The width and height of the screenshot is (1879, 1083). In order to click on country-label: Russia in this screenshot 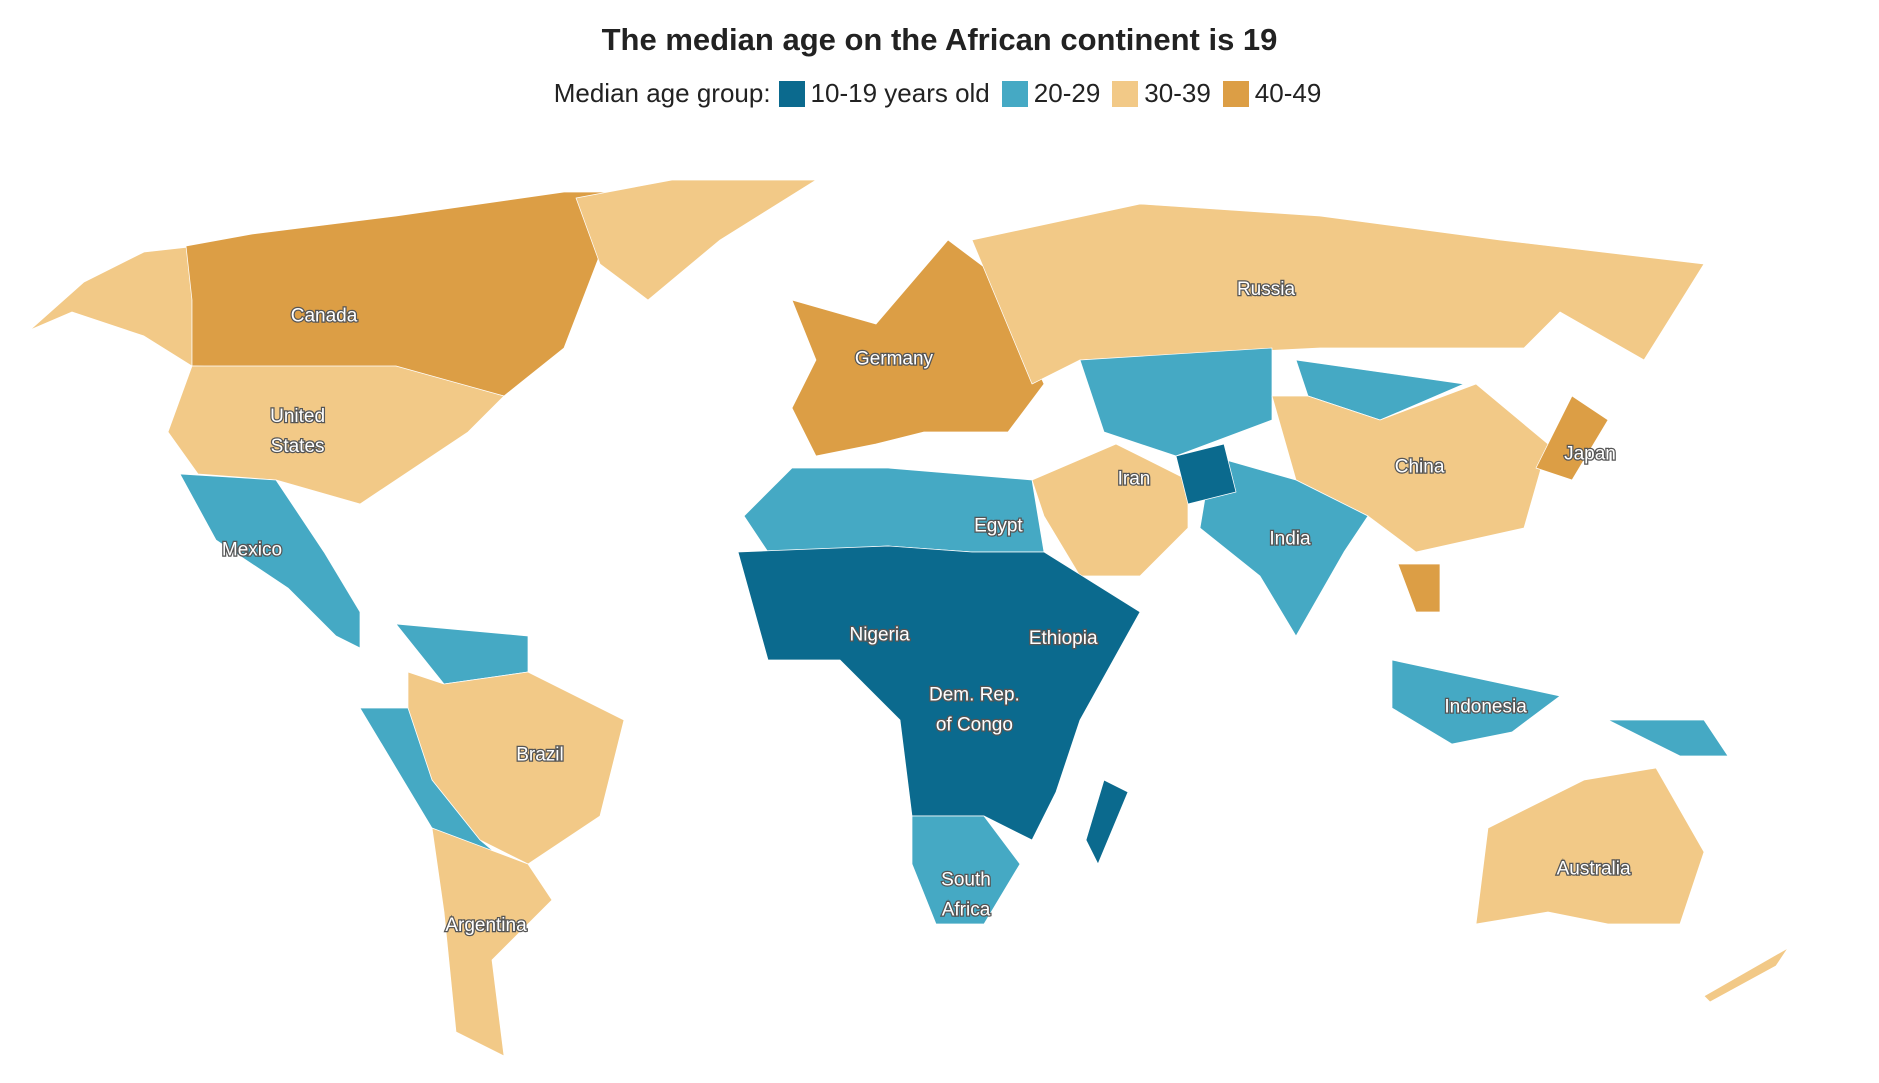, I will do `click(1266, 289)`.